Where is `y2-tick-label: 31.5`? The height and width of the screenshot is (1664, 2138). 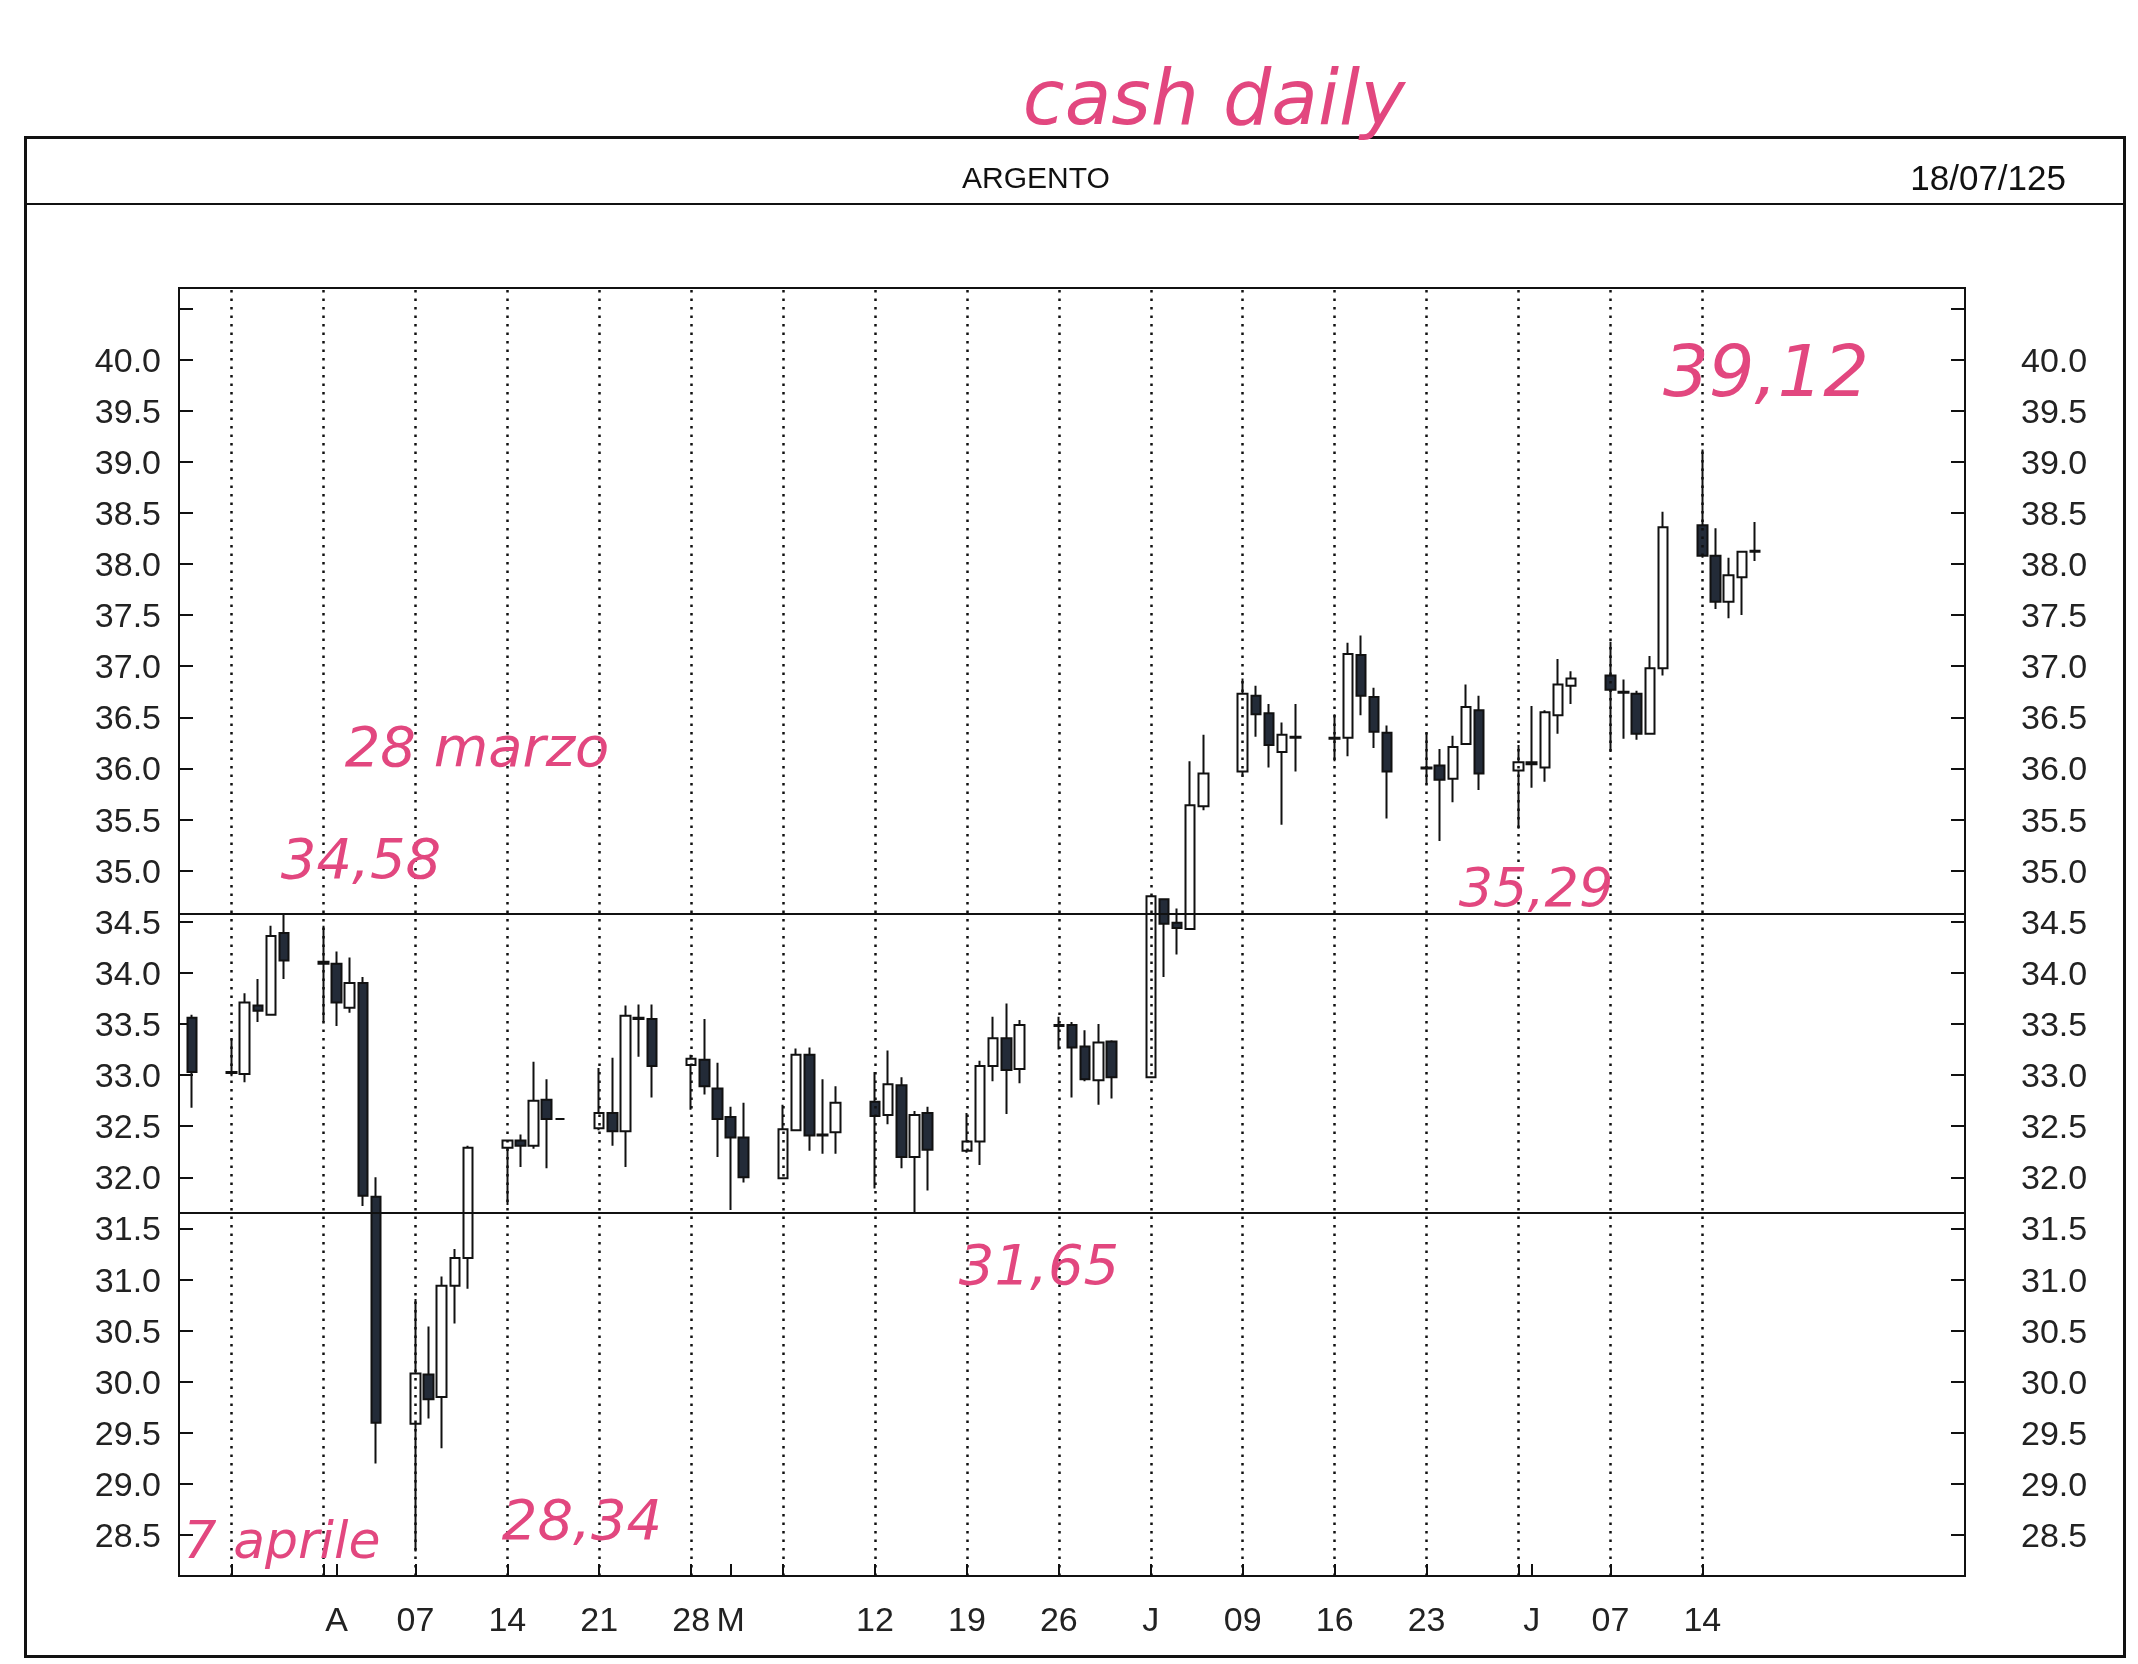
y2-tick-label: 31.5 is located at coordinates (2054, 1228).